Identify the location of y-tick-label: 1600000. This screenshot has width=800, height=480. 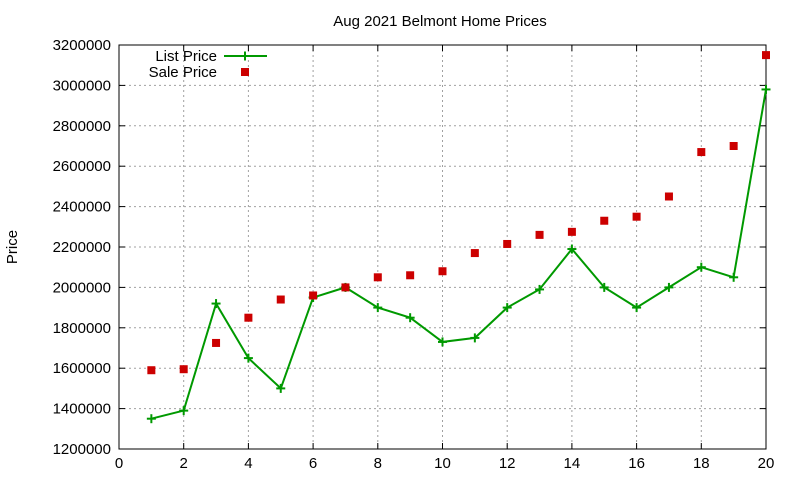
(82, 368).